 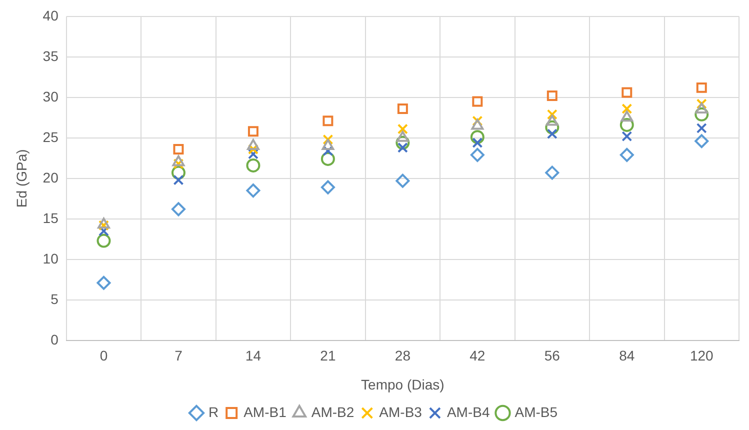 What do you see at coordinates (50, 96) in the screenshot?
I see `y-tick-label: 30` at bounding box center [50, 96].